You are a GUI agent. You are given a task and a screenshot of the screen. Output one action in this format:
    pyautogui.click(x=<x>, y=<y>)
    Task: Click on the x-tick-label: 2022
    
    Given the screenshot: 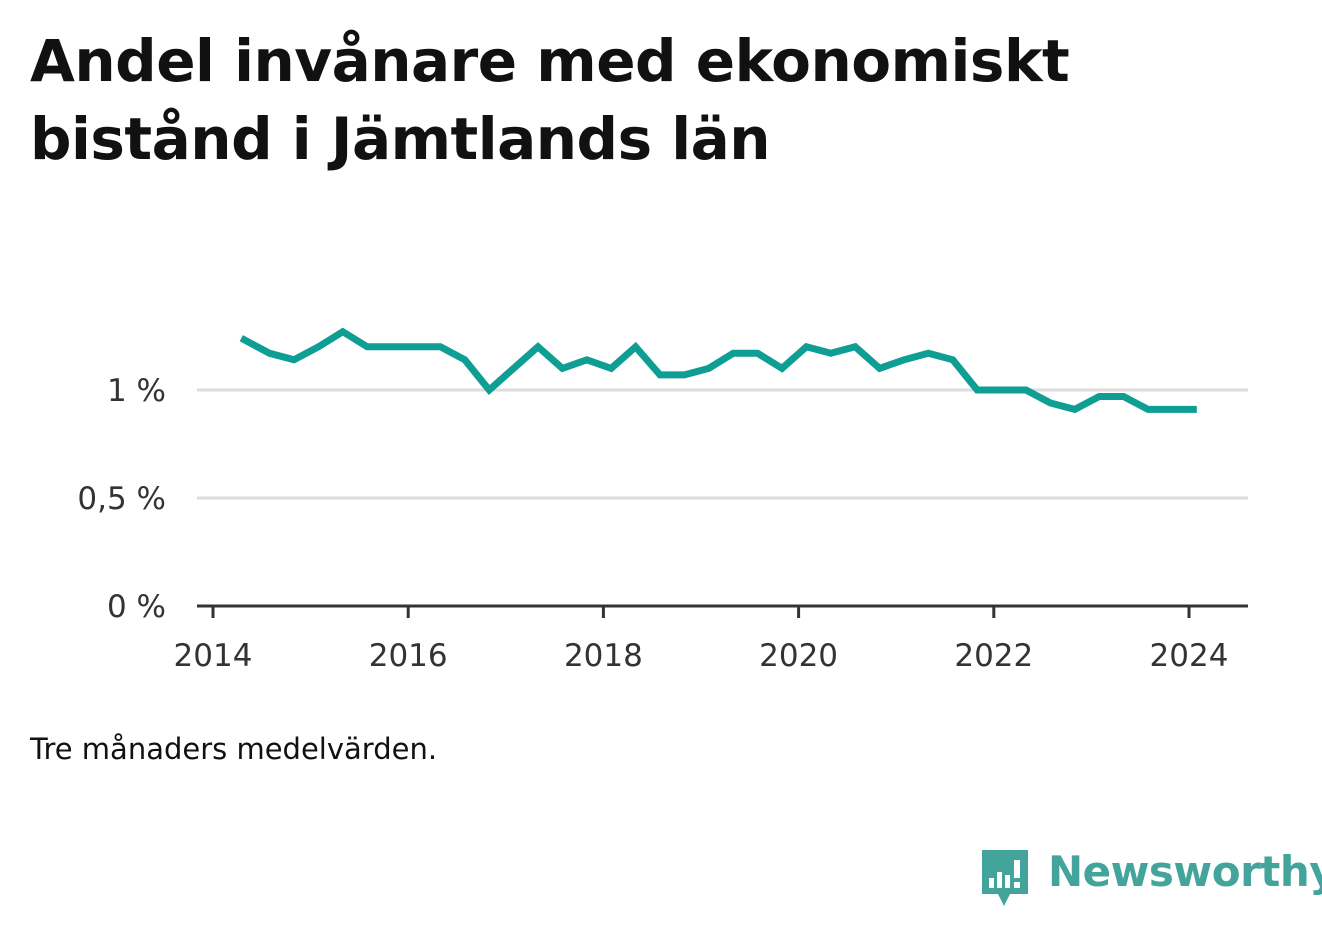 What is the action you would take?
    pyautogui.click(x=993, y=656)
    